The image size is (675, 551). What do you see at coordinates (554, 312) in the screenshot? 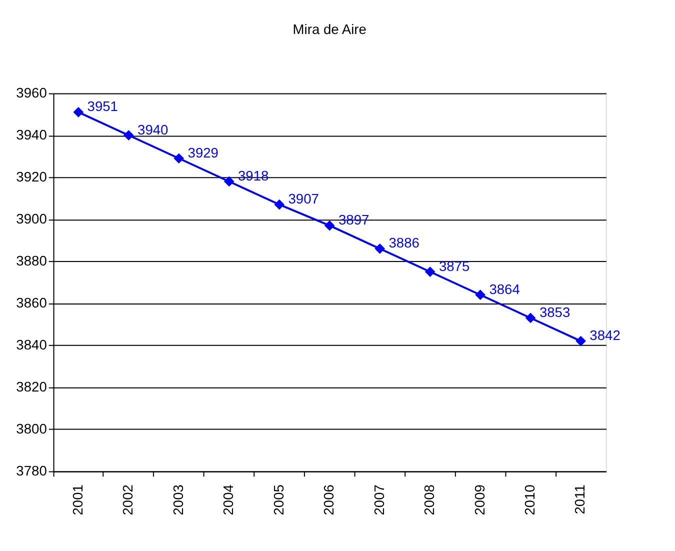
I see `data-label: 3853` at bounding box center [554, 312].